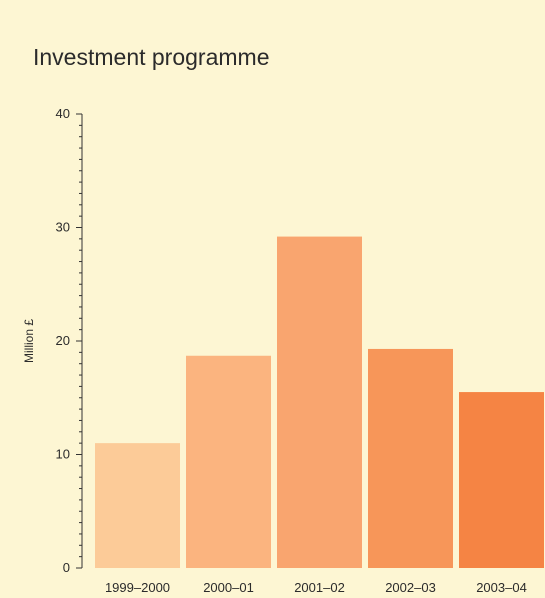  Describe the element at coordinates (151, 57) in the screenshot. I see `chart-title: Investment programme` at that location.